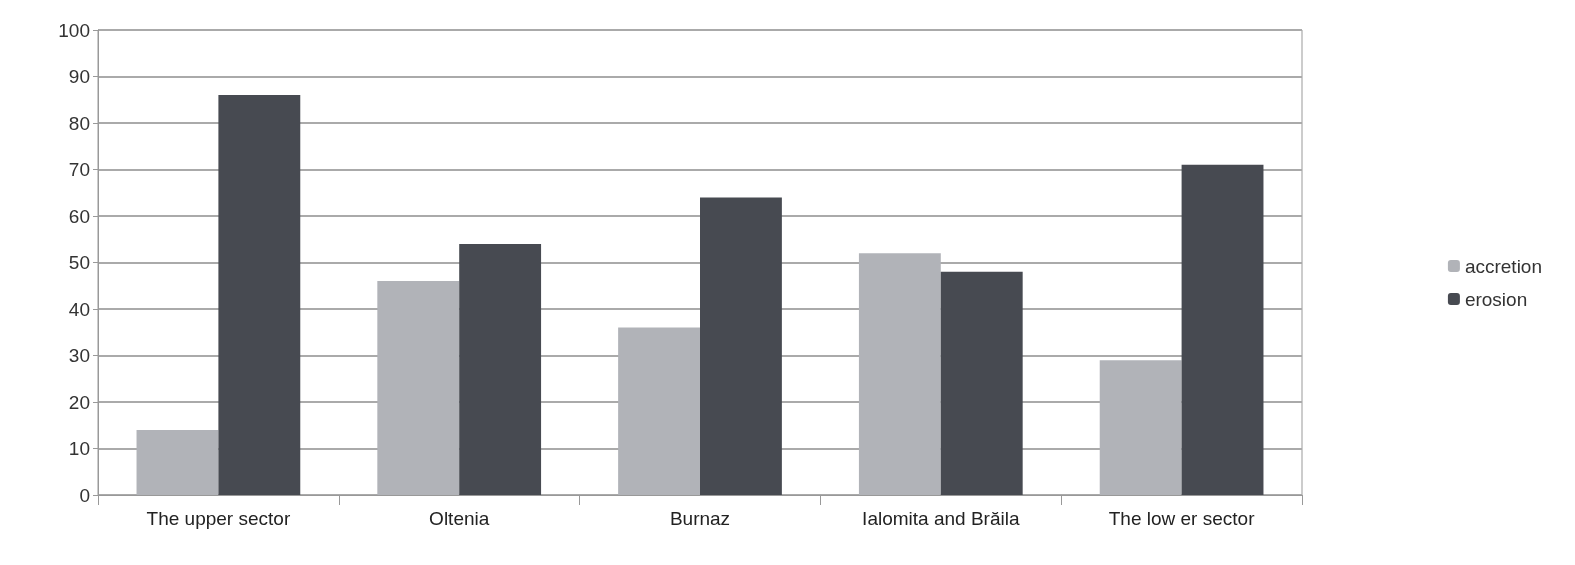 The image size is (1575, 565). I want to click on y-tick-label: 40, so click(79, 309).